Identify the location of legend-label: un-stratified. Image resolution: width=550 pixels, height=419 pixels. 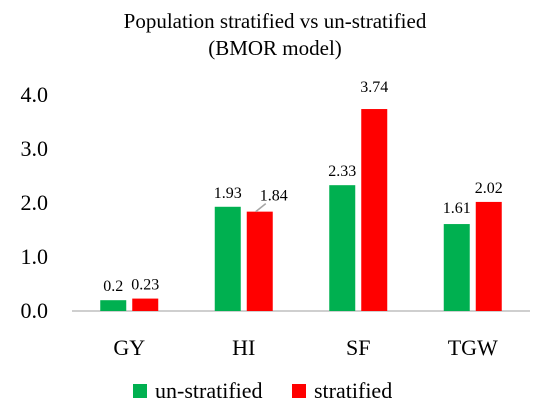
(209, 390).